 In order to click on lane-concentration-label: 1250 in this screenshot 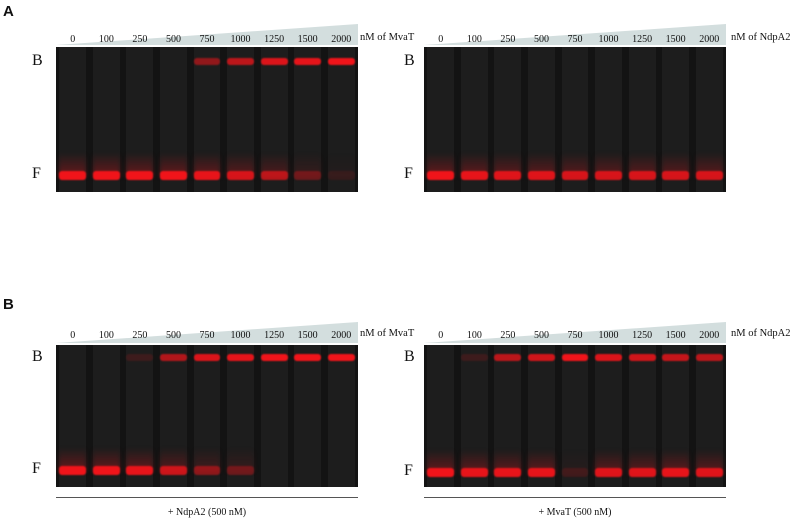, I will do `click(274, 335)`.